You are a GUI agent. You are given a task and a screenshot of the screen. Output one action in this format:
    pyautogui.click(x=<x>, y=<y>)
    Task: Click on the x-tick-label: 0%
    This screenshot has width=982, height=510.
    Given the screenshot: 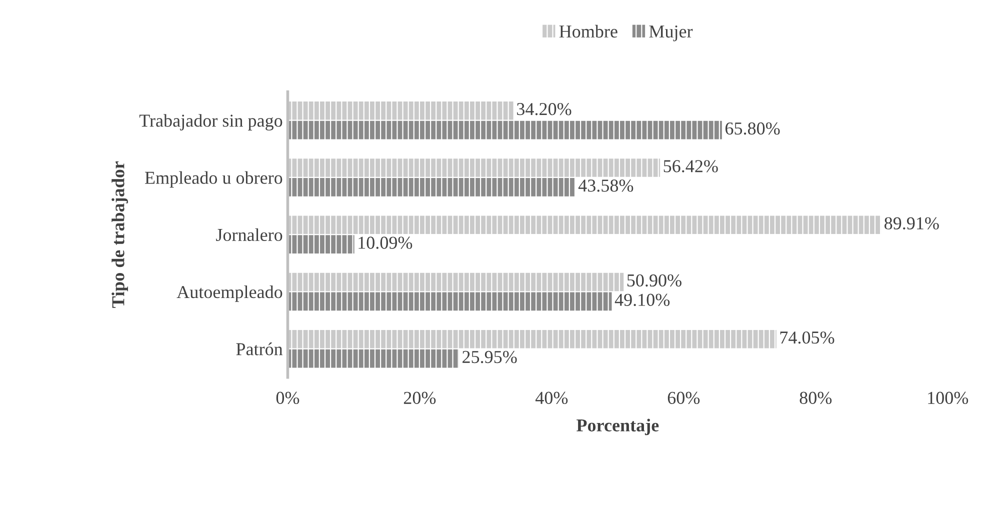 What is the action you would take?
    pyautogui.click(x=288, y=398)
    